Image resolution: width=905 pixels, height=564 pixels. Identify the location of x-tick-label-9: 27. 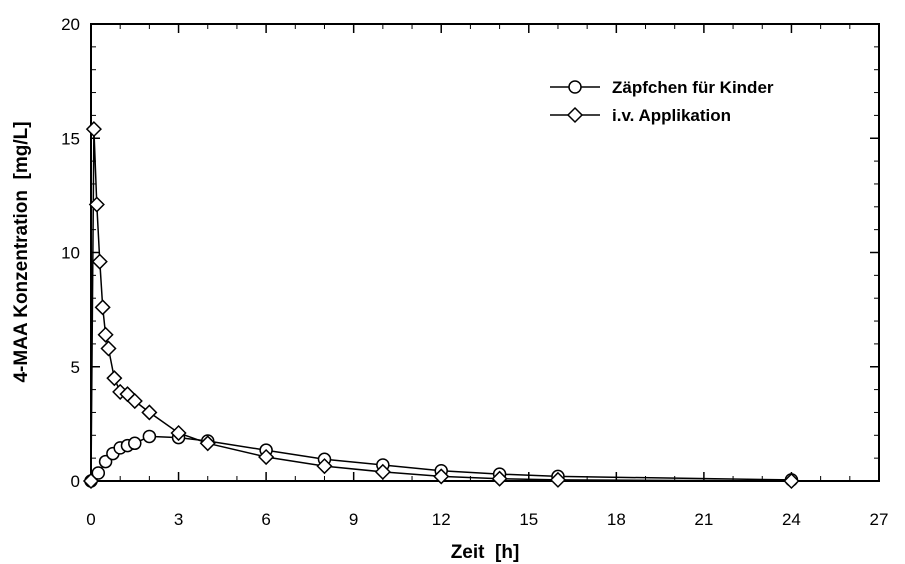
(879, 519).